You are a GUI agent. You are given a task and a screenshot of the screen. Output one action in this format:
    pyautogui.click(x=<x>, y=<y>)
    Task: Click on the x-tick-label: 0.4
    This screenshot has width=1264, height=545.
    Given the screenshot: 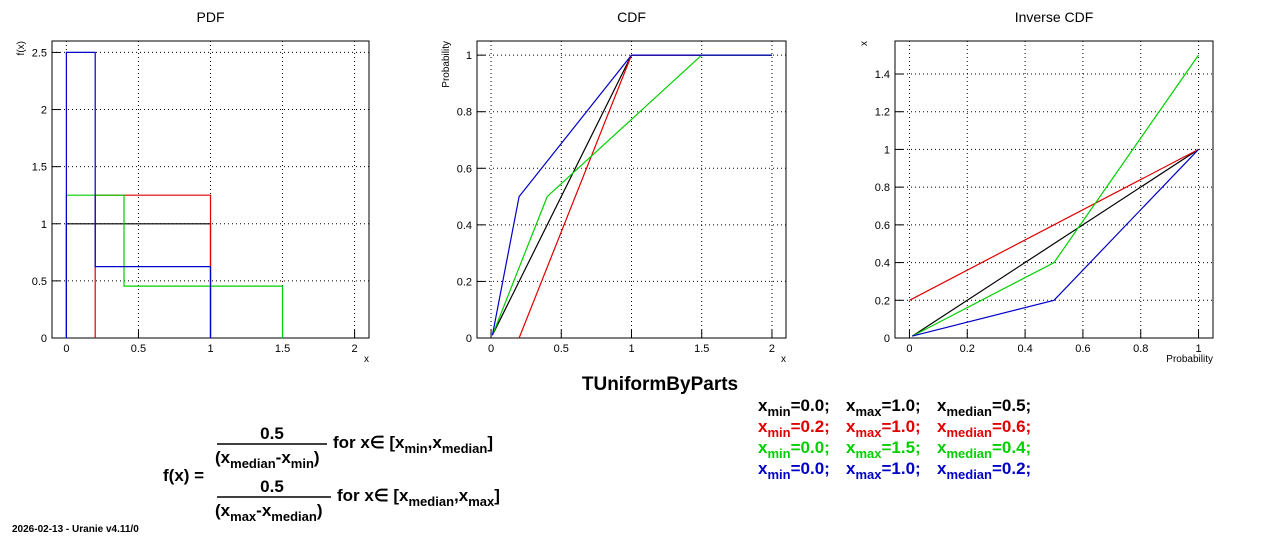 What is the action you would take?
    pyautogui.click(x=1024, y=349)
    